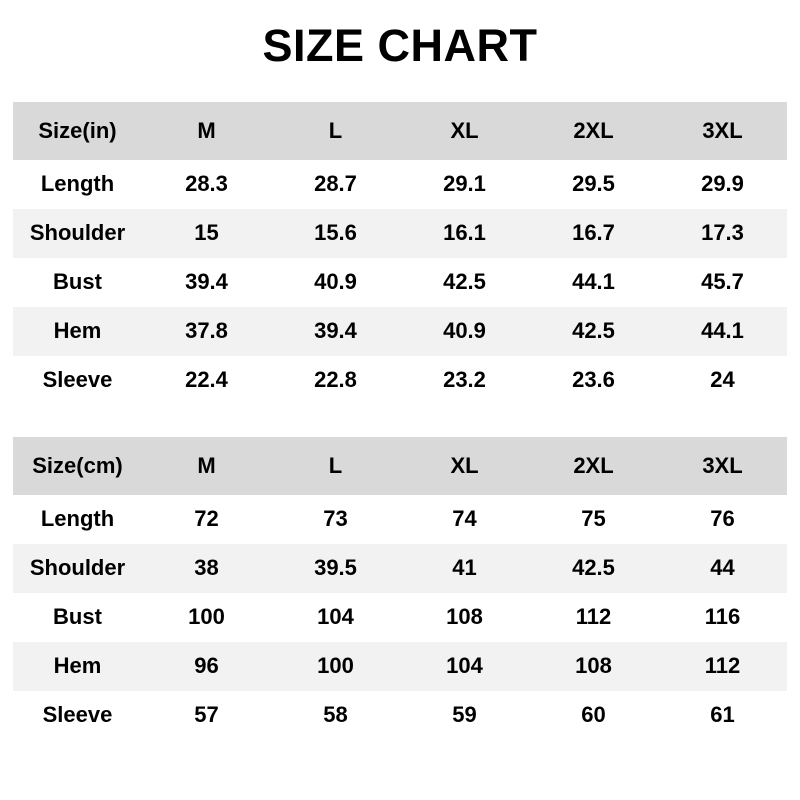  Describe the element at coordinates (335, 184) in the screenshot. I see `table-cell: 28.7` at that location.